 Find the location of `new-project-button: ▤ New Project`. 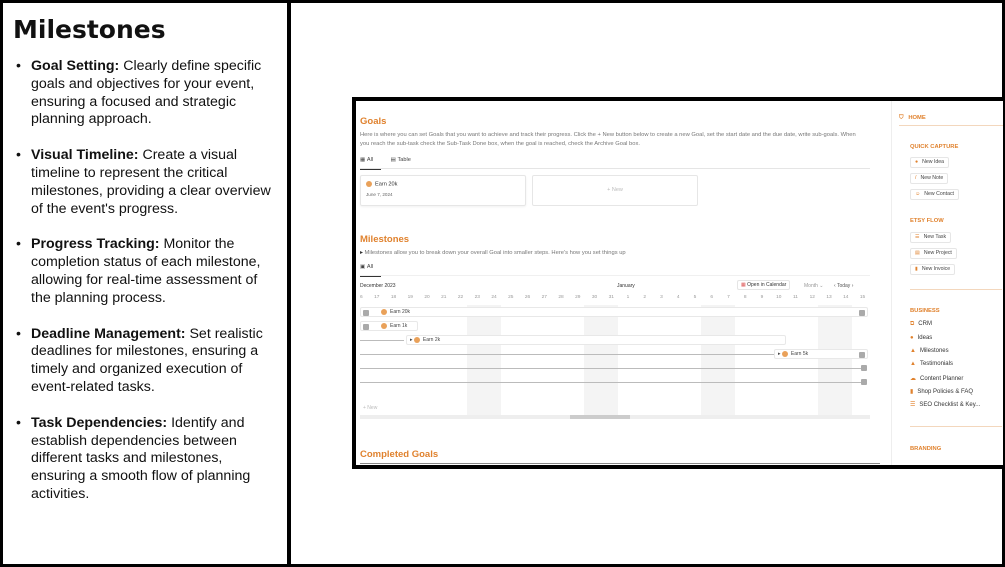

new-project-button: ▤ New Project is located at coordinates (933, 253).